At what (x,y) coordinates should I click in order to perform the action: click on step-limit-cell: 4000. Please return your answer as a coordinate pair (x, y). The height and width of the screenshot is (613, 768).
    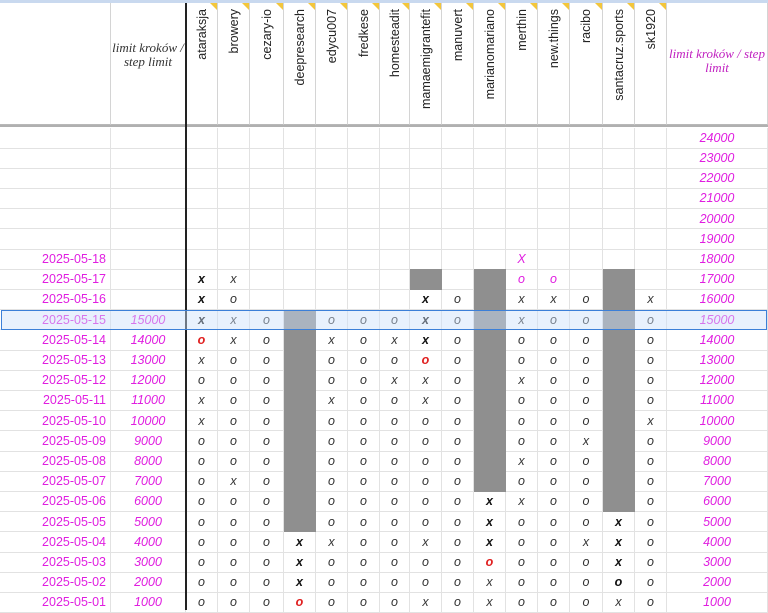
    Looking at the image, I should click on (717, 542).